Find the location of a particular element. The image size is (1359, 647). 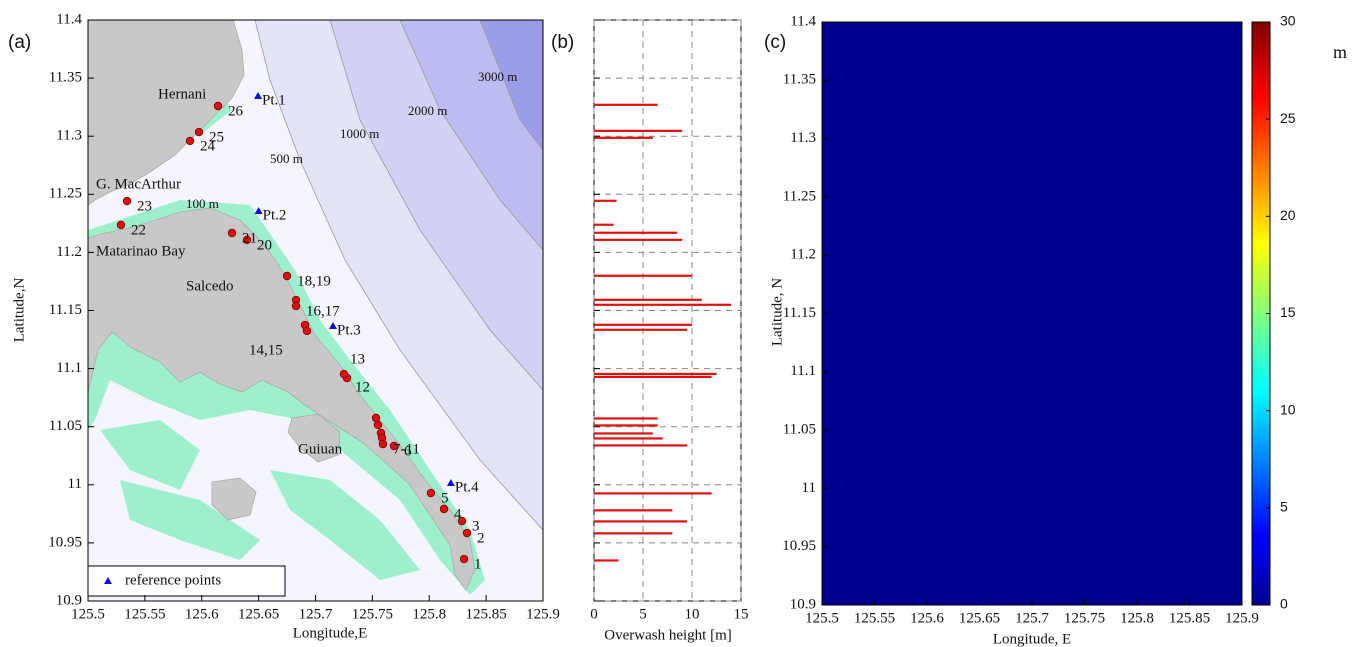

colorbar-label: m is located at coordinates (1340, 52).